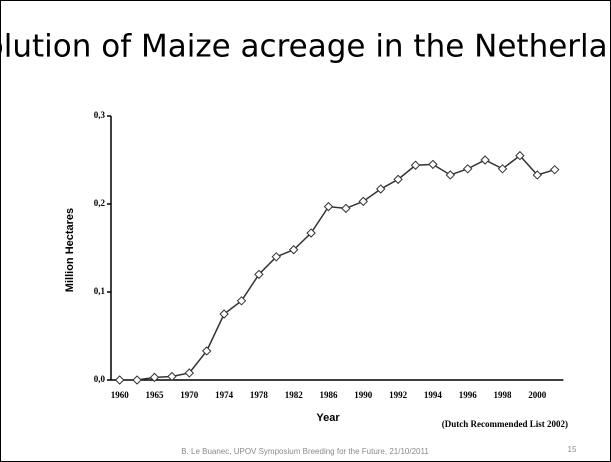 Image resolution: width=611 pixels, height=462 pixels. I want to click on page-number: 15, so click(572, 449).